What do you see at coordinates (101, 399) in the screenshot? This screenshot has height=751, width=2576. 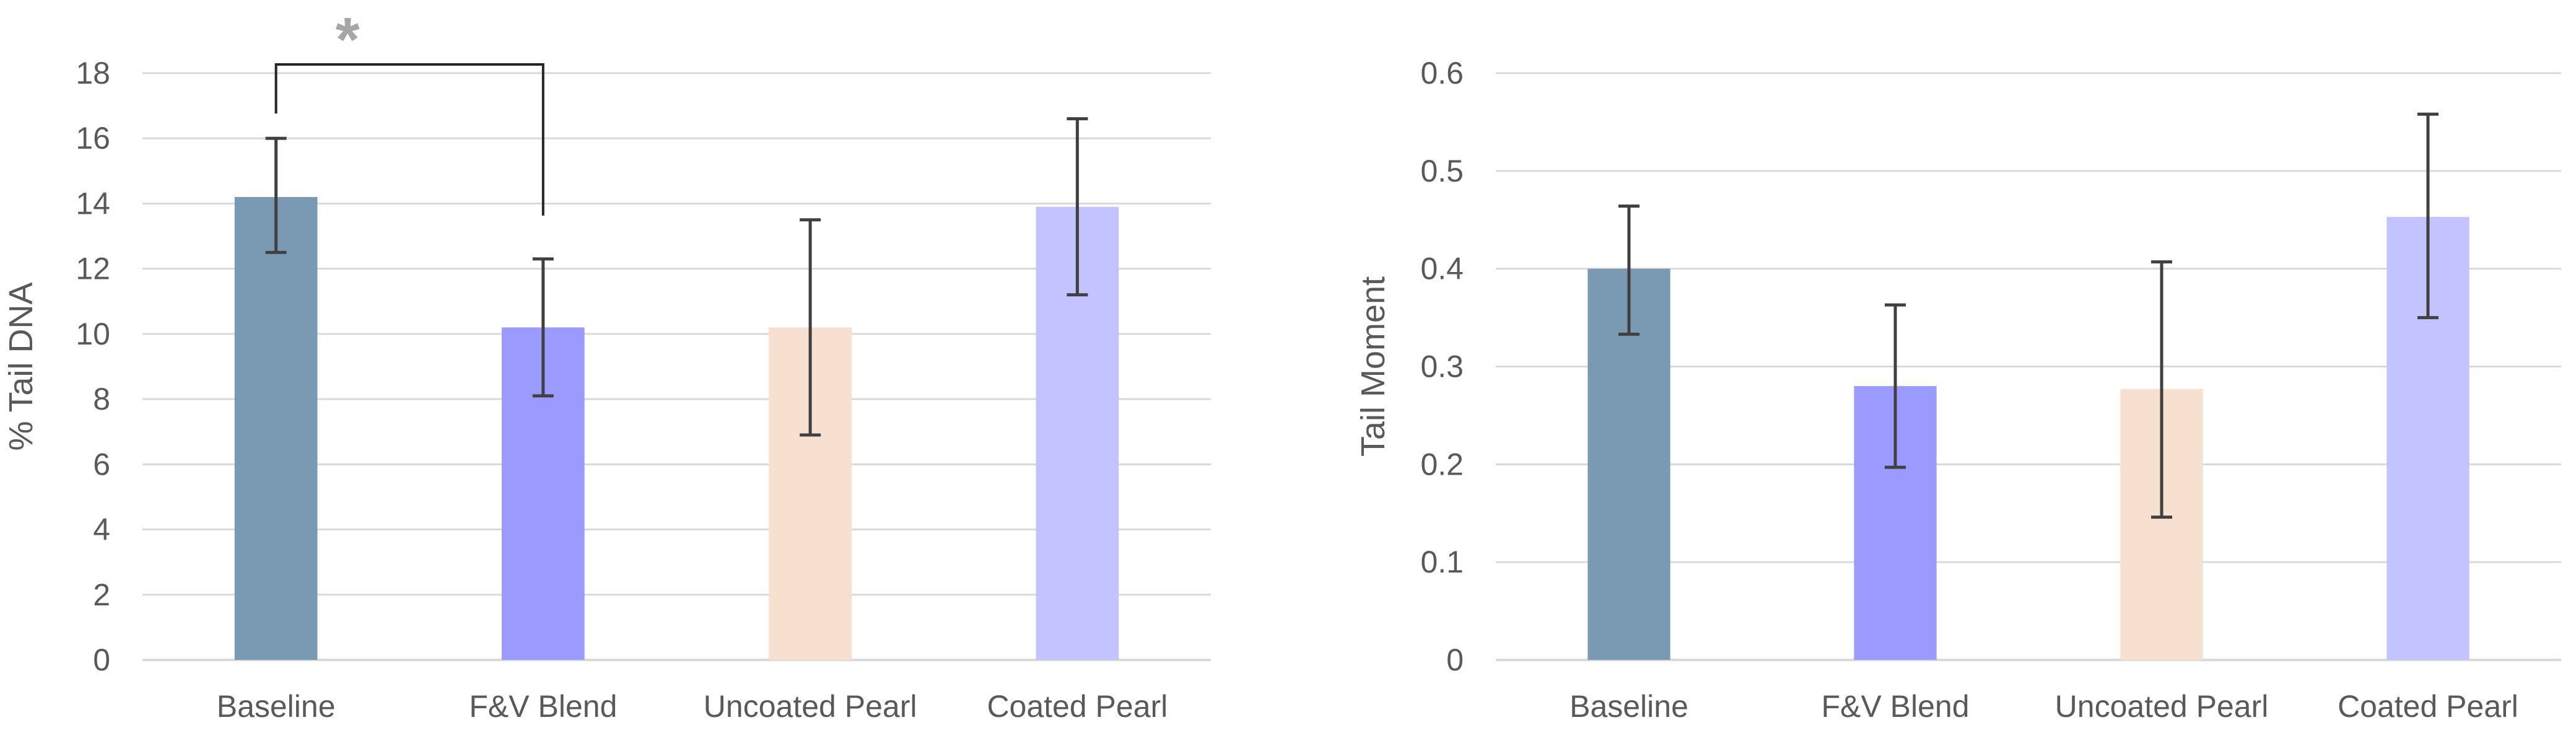 I see `y-tick-label: 8` at bounding box center [101, 399].